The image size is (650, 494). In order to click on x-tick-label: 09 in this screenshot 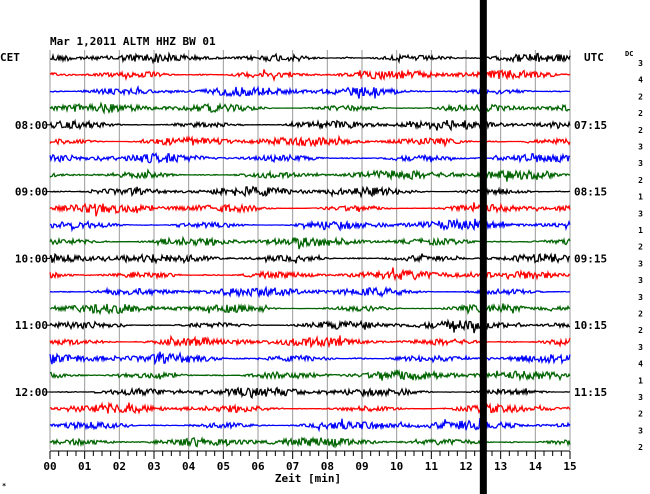, I will do `click(361, 466)`.